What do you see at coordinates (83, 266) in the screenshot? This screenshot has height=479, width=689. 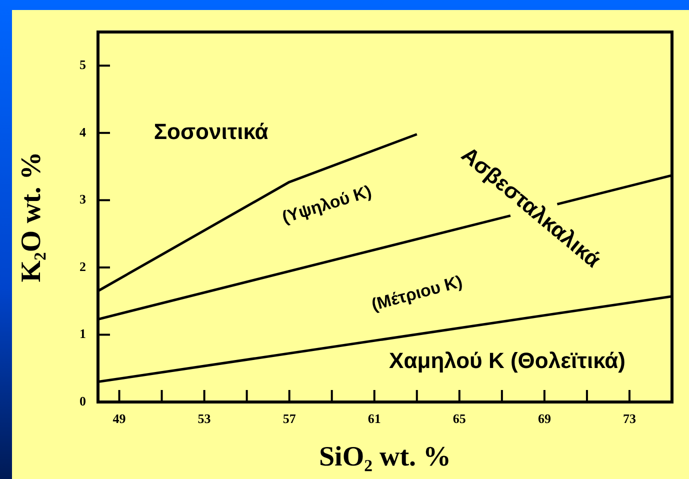 I see `y-tick-label: 2` at bounding box center [83, 266].